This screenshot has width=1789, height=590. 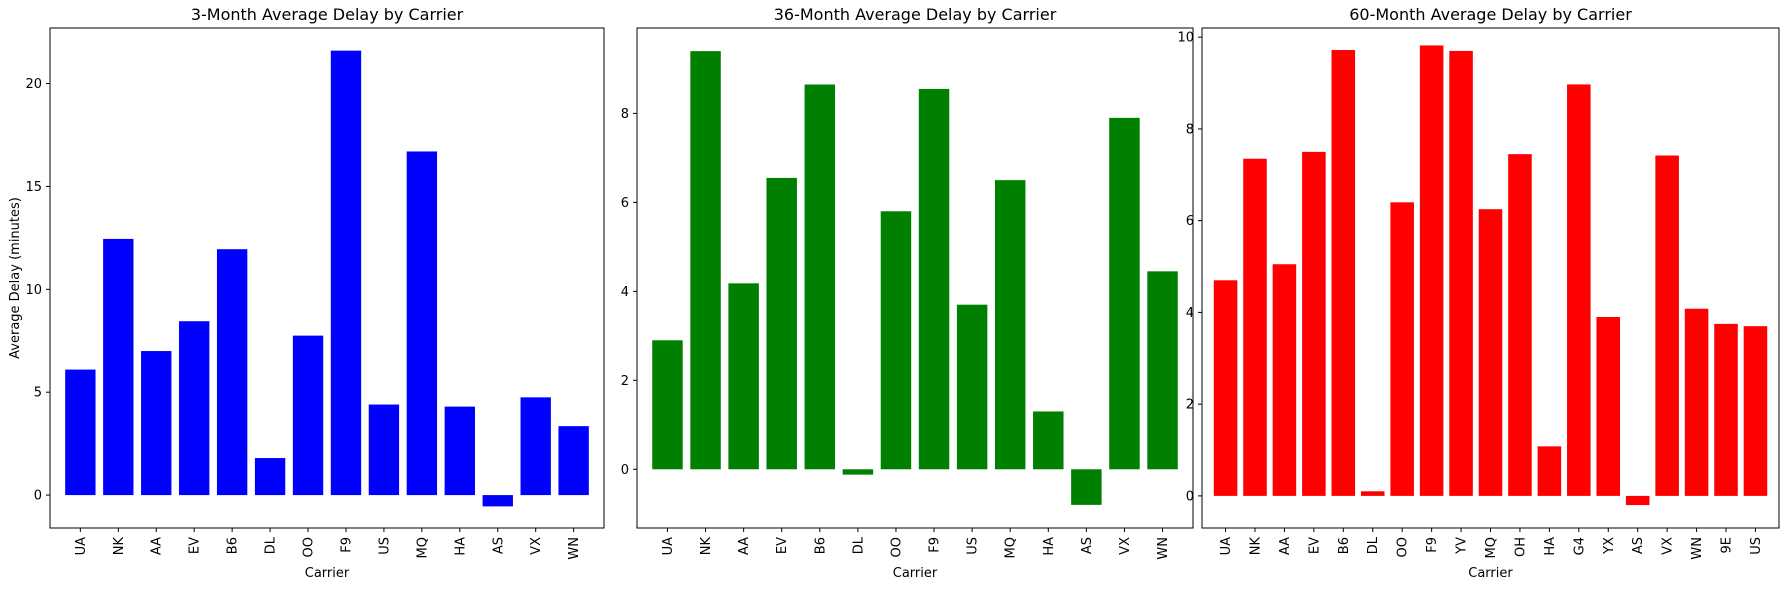 What do you see at coordinates (1461, 273) in the screenshot?
I see `bar-YV` at bounding box center [1461, 273].